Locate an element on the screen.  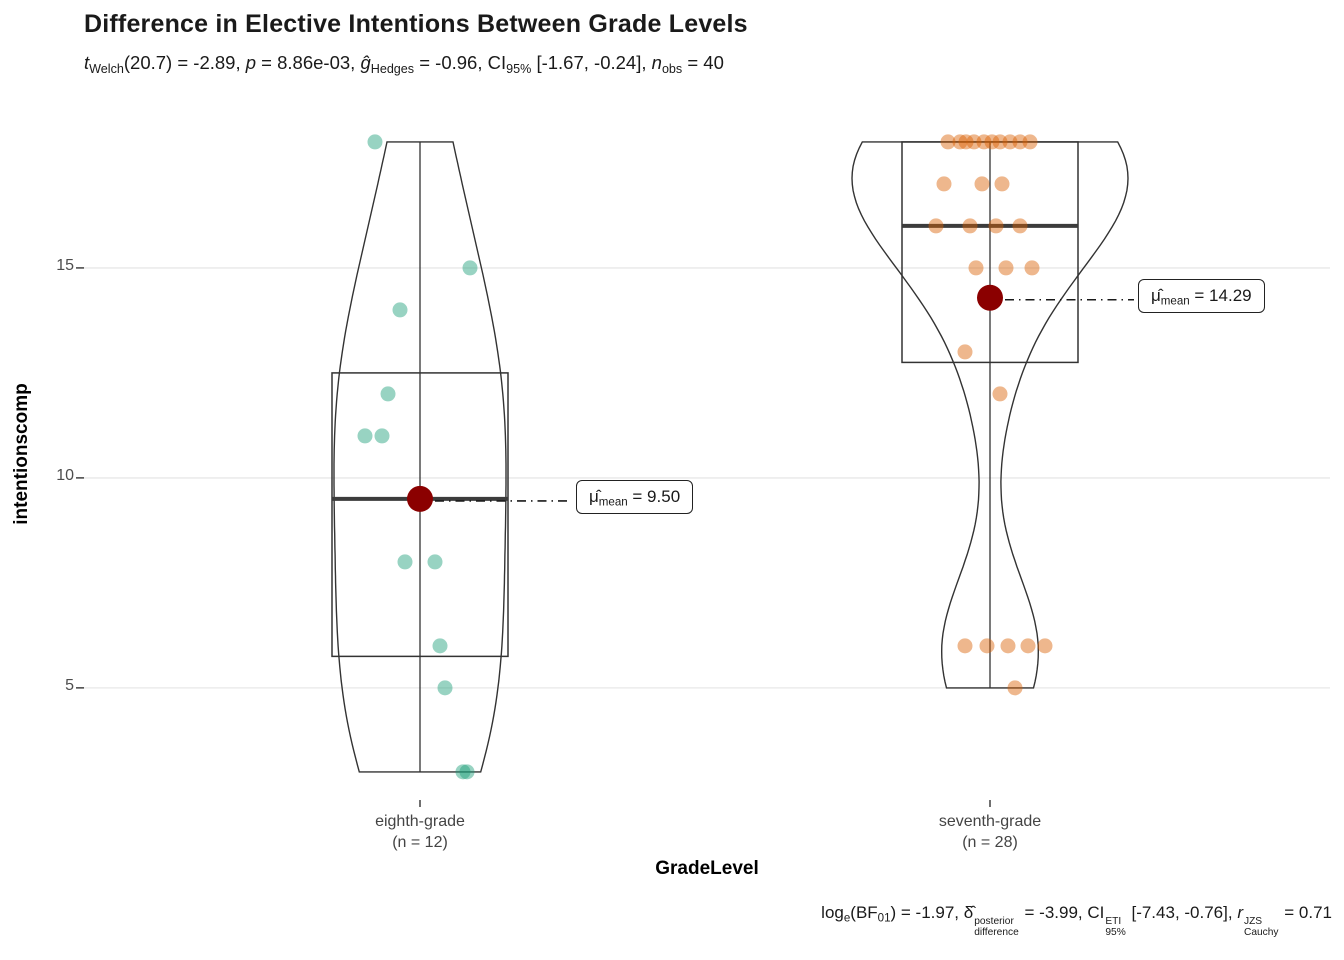
y-tick-label: 10 is located at coordinates (65, 475).